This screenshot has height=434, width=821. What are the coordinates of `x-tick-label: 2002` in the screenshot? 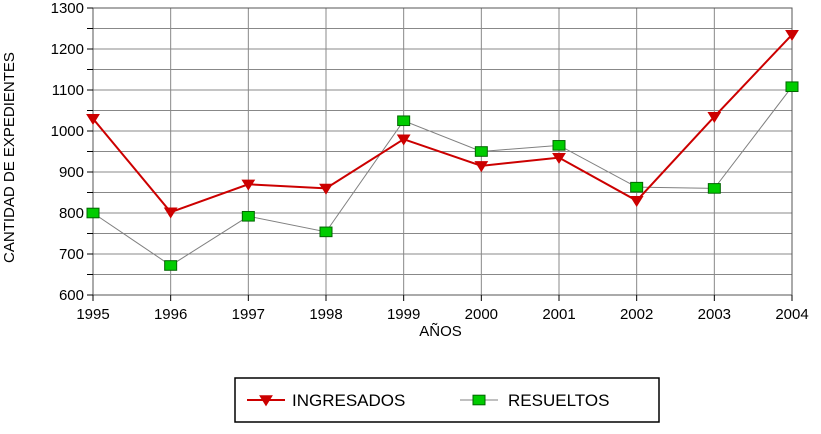 It's located at (636, 314).